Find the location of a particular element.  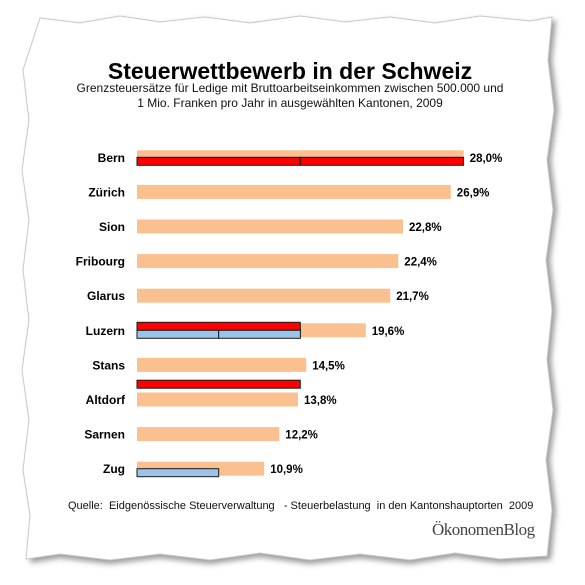

category-label-sion: Sion is located at coordinates (112, 227).